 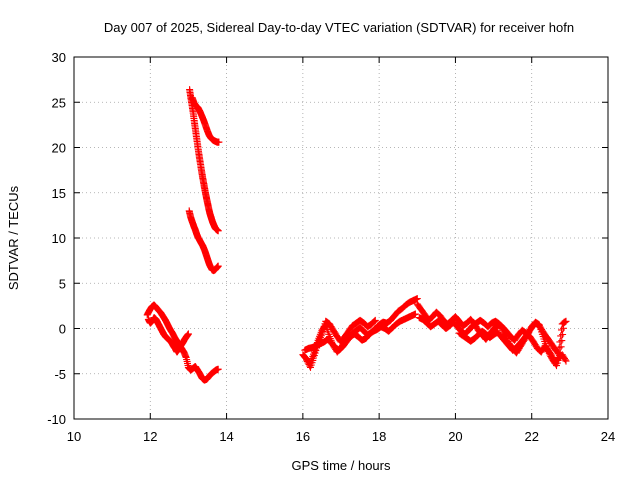 What do you see at coordinates (303, 436) in the screenshot?
I see `x-tick-label: 16` at bounding box center [303, 436].